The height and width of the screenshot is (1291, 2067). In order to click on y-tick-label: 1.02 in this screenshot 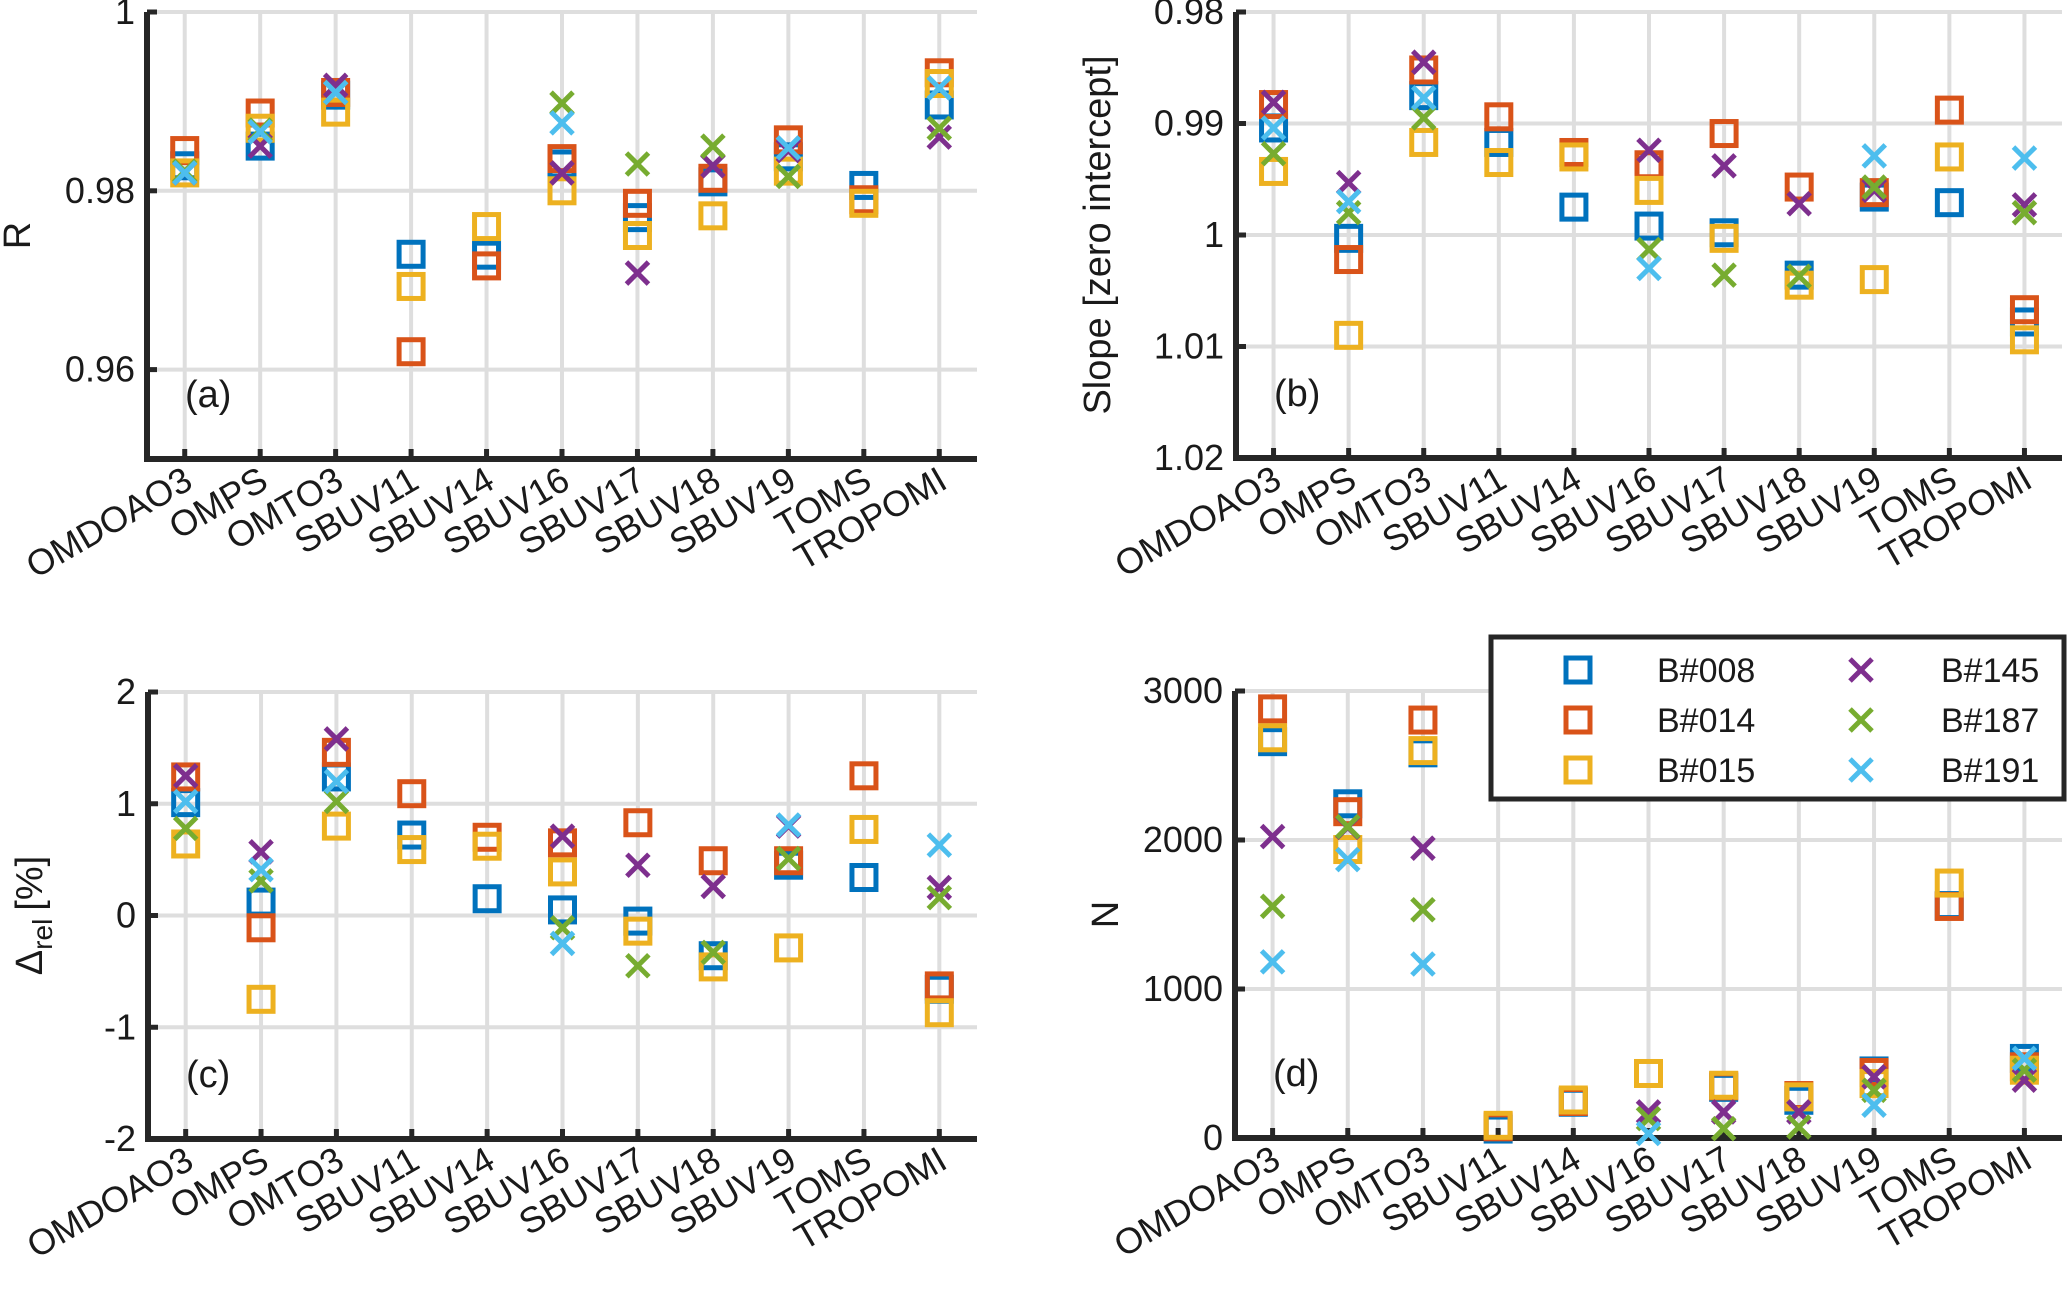, I will do `click(1189, 457)`.